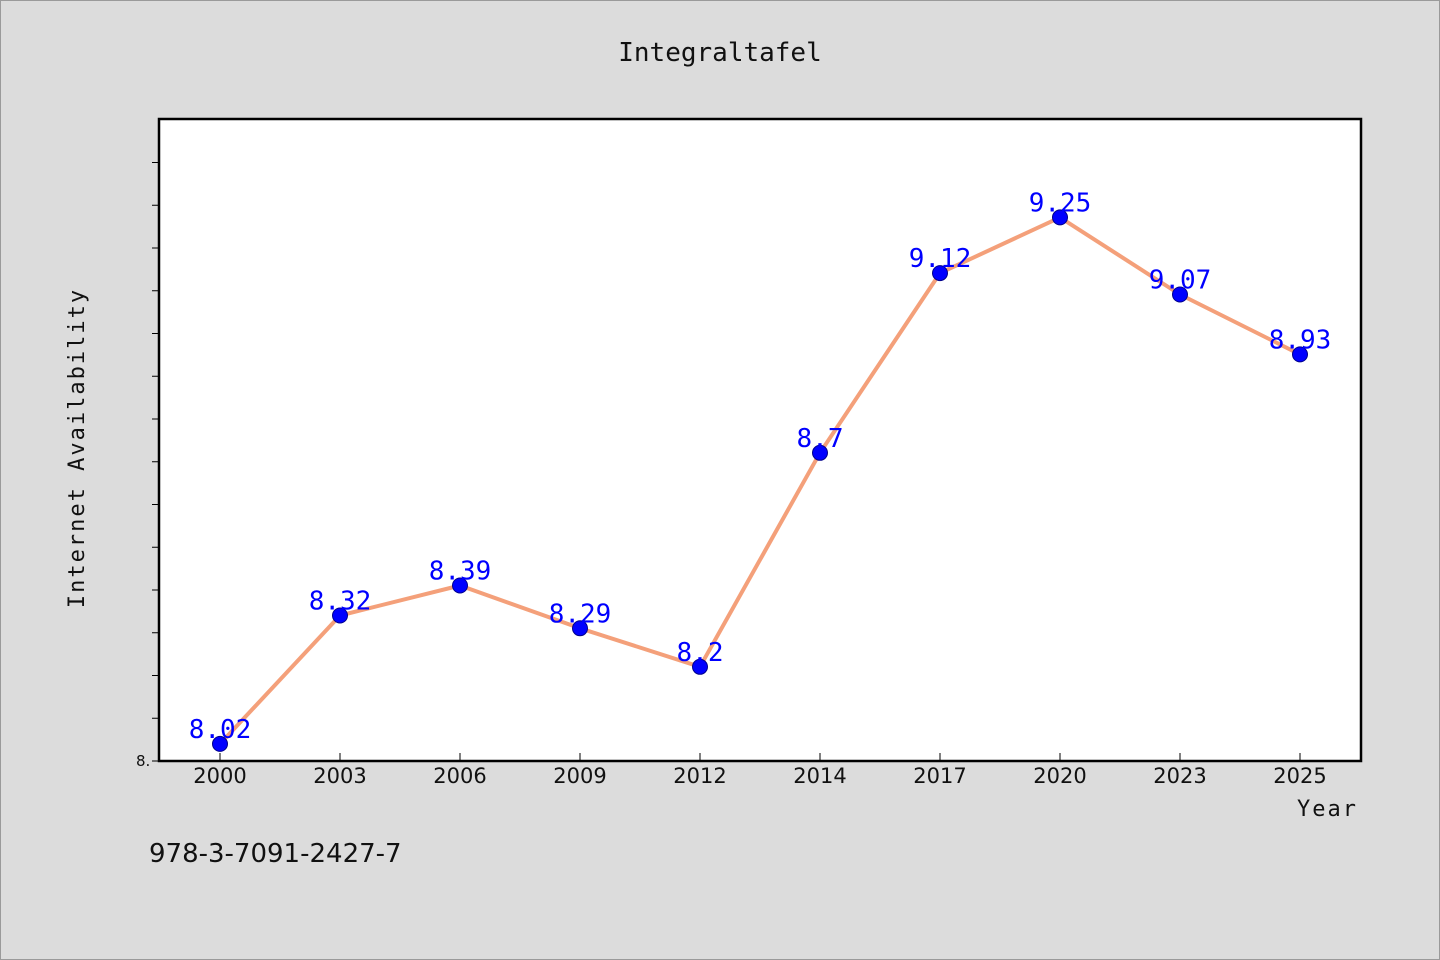  I want to click on data-point-label: 8.32, so click(340, 602).